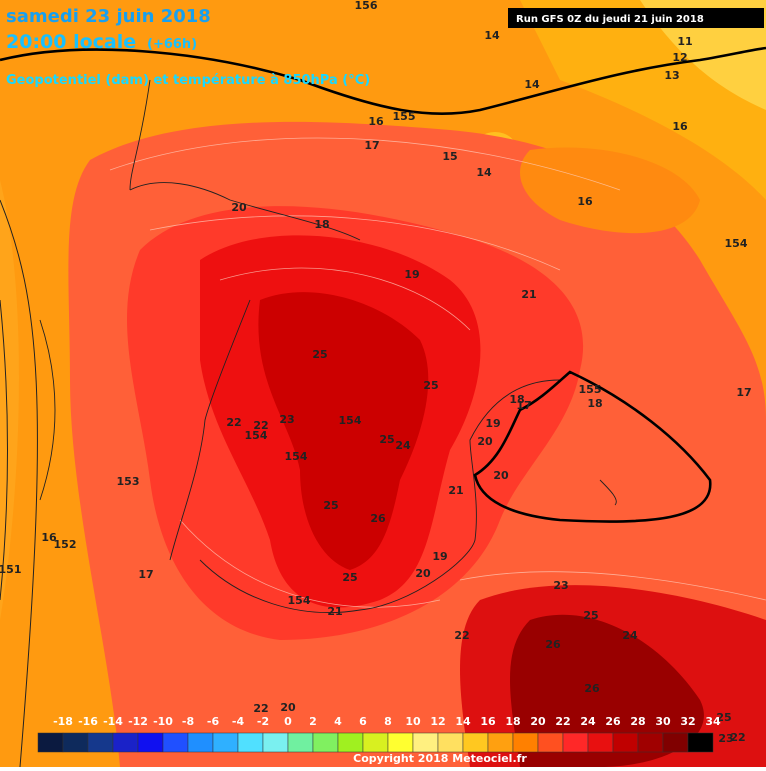 The image size is (766, 771). I want to click on lead-time: (+66h), so click(172, 44).